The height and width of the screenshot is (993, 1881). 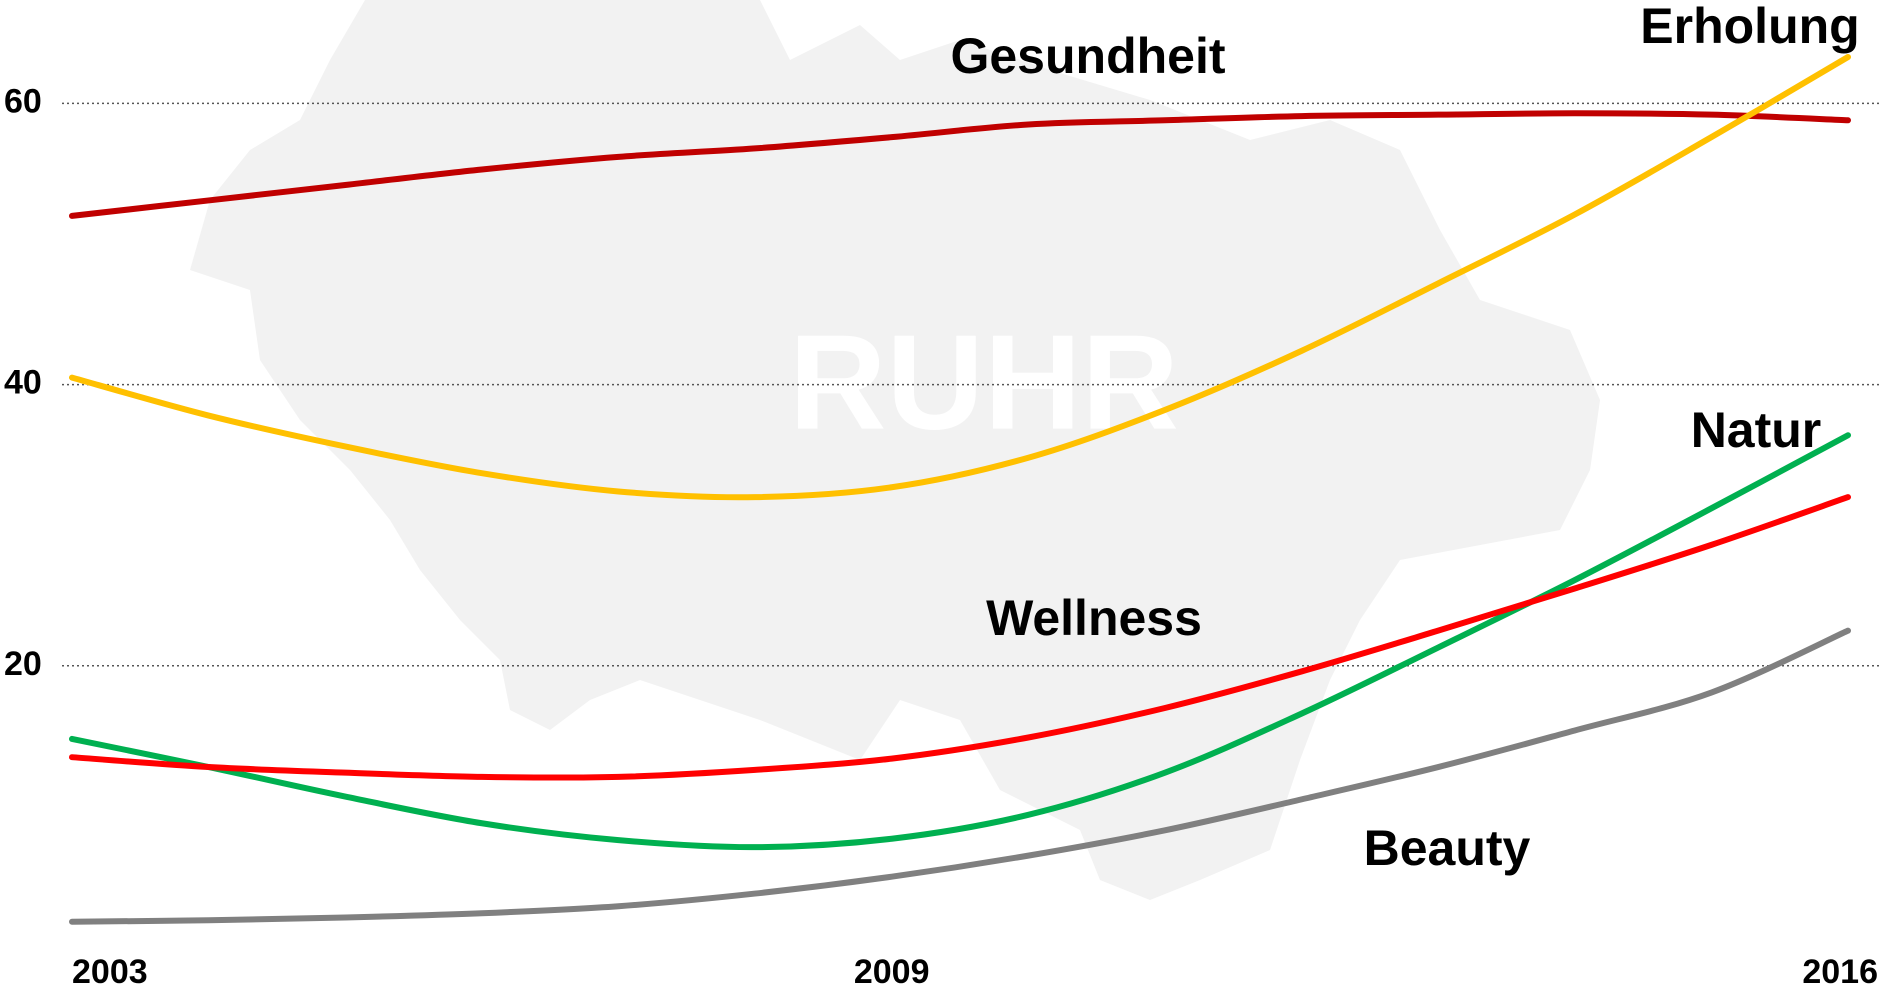 What do you see at coordinates (1094, 618) in the screenshot?
I see `series-label: Wellness` at bounding box center [1094, 618].